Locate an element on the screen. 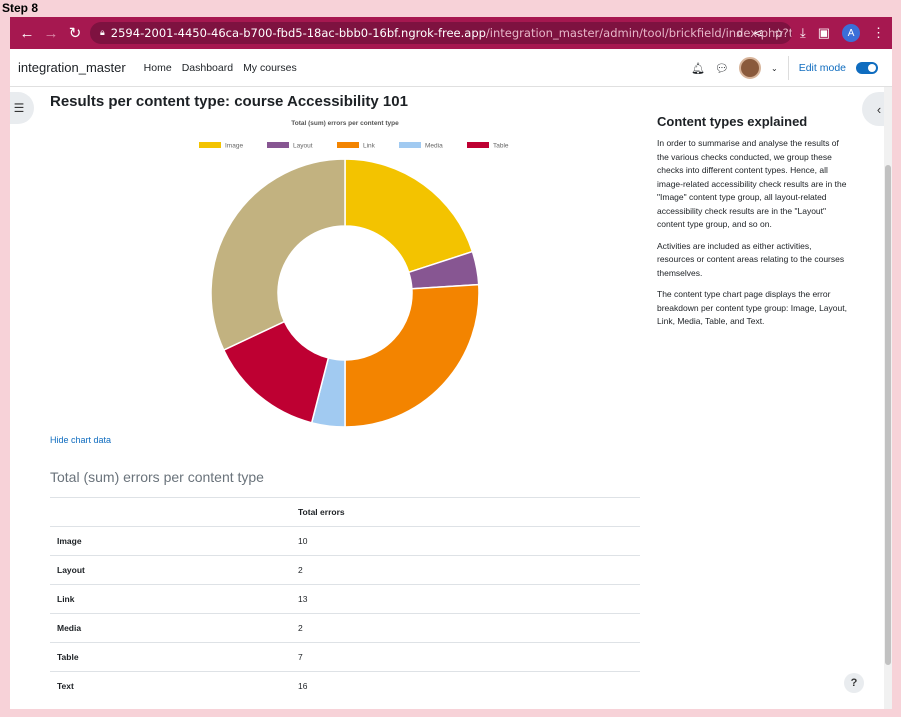 Image resolution: width=901 pixels, height=717 pixels. step-label: Step 8 is located at coordinates (20, 8).